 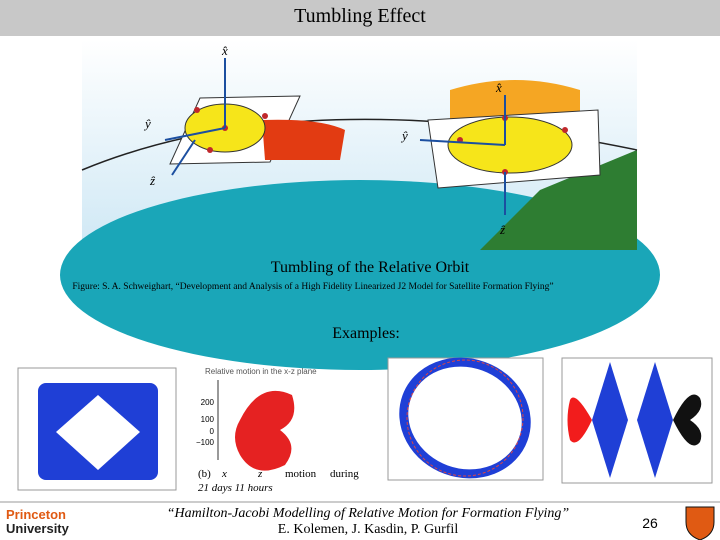 I want to click on plot-caption: x, so click(x=224, y=474).